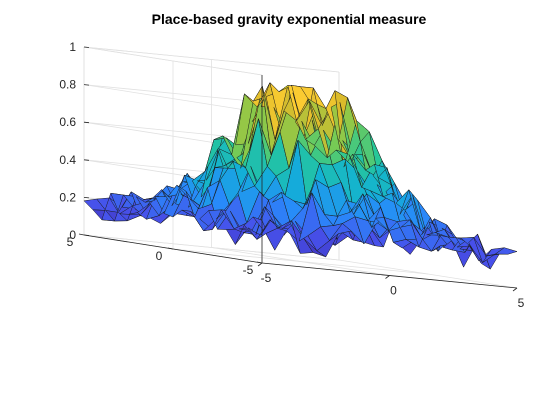  What do you see at coordinates (70, 242) in the screenshot?
I see `y-tick-label: 5` at bounding box center [70, 242].